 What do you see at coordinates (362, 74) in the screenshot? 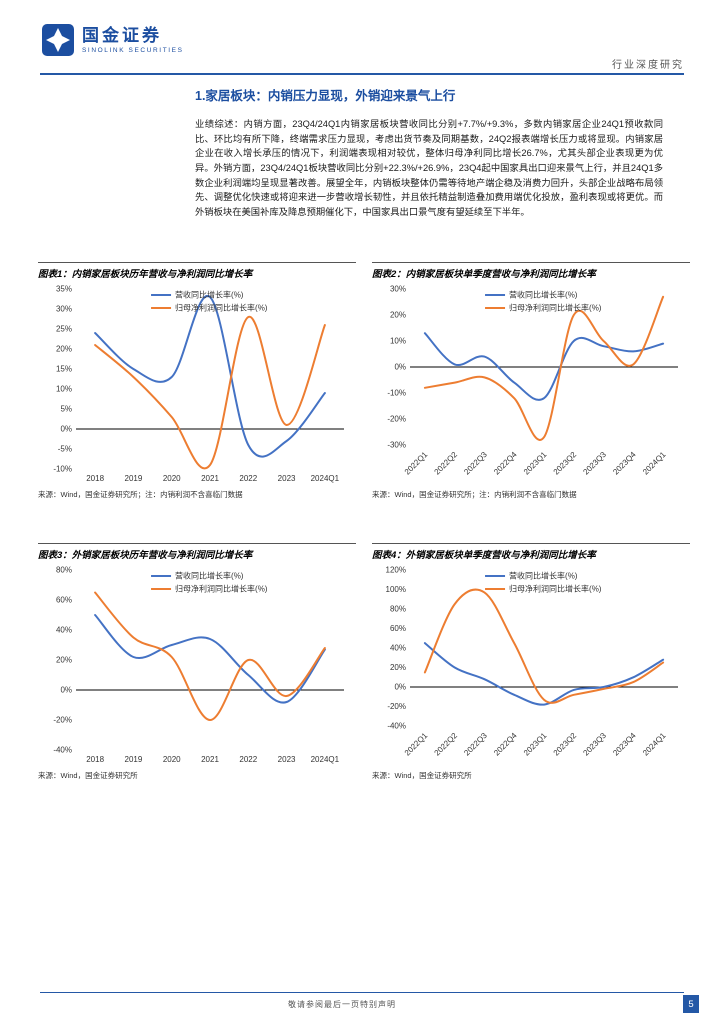
I see `header-divider` at bounding box center [362, 74].